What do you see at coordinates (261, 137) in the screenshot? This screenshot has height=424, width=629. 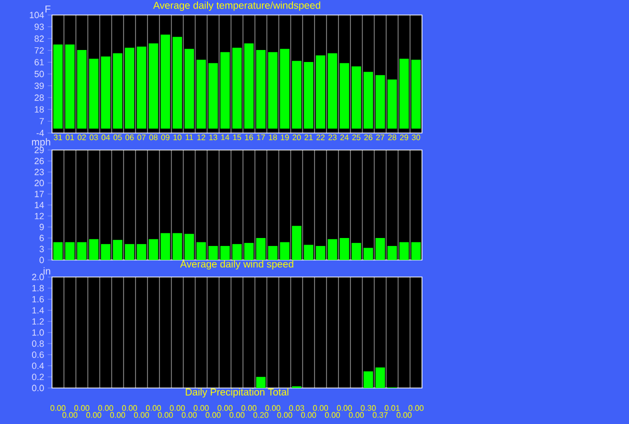 I see `x-tick-label: 17` at bounding box center [261, 137].